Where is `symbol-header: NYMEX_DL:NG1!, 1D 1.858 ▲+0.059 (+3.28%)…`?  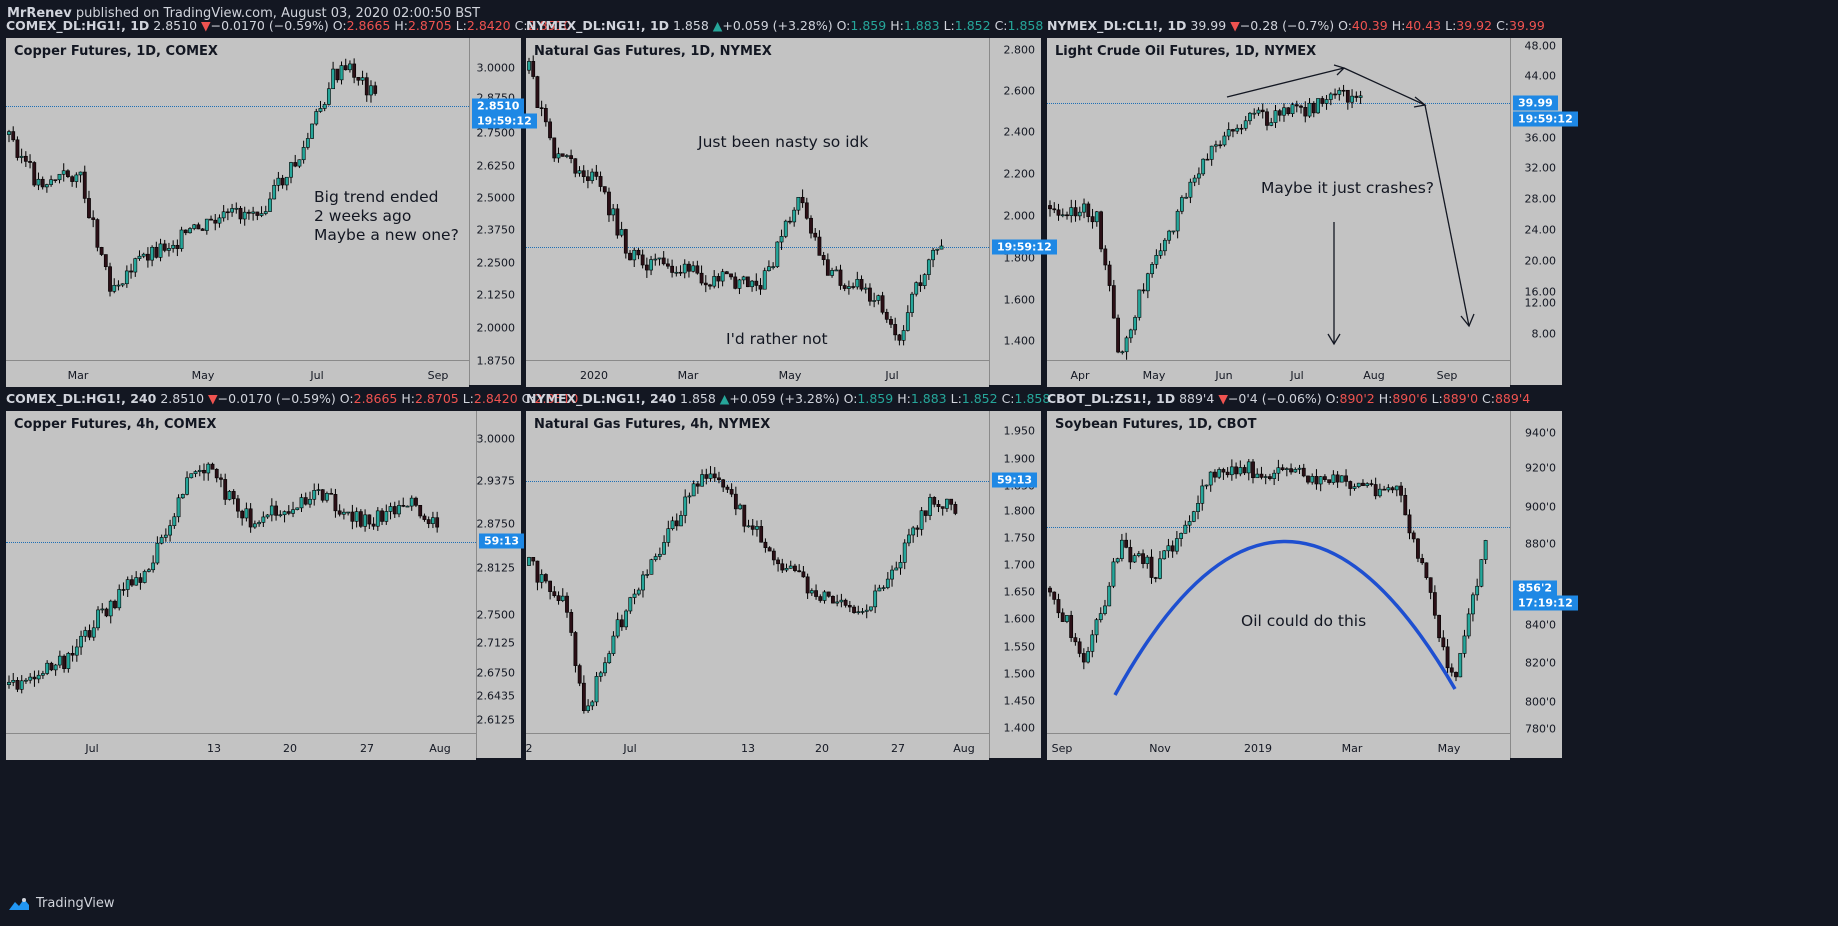
symbol-header: NYMEX_DL:NG1!, 1D 1.858 ▲+0.059 (+3.28%)… is located at coordinates (784, 27).